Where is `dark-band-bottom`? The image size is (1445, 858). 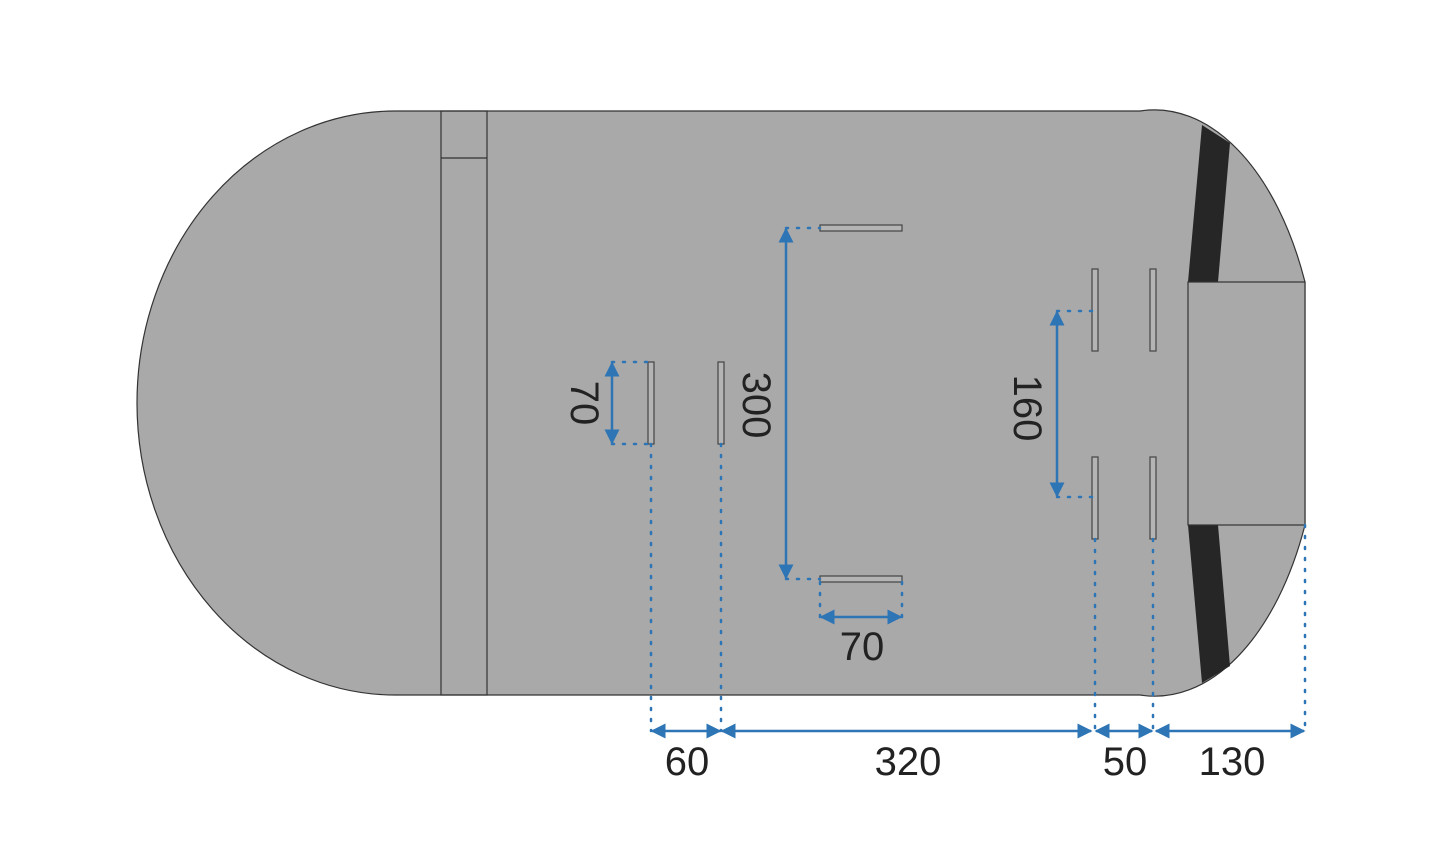 dark-band-bottom is located at coordinates (1209, 604).